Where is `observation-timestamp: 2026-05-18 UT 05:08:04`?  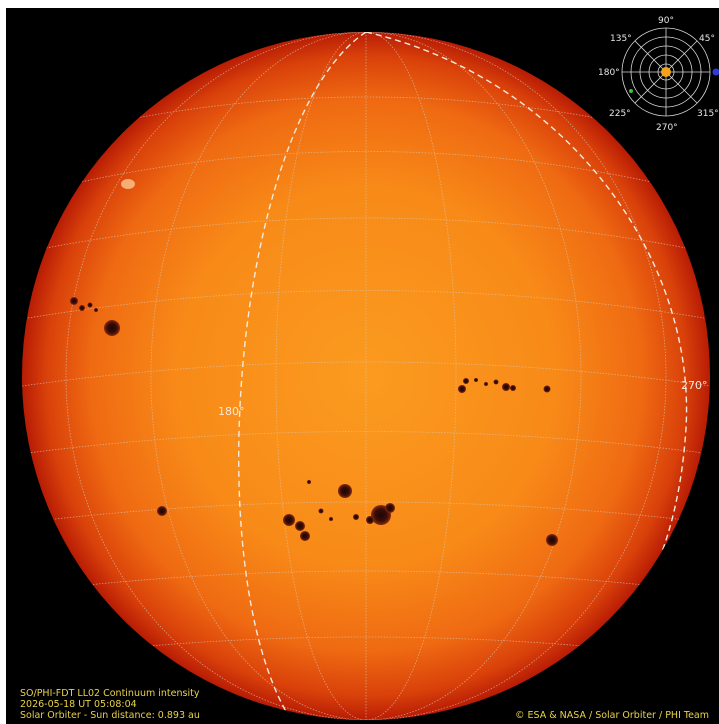
observation-timestamp: 2026-05-18 UT 05:08:04 is located at coordinates (78, 704).